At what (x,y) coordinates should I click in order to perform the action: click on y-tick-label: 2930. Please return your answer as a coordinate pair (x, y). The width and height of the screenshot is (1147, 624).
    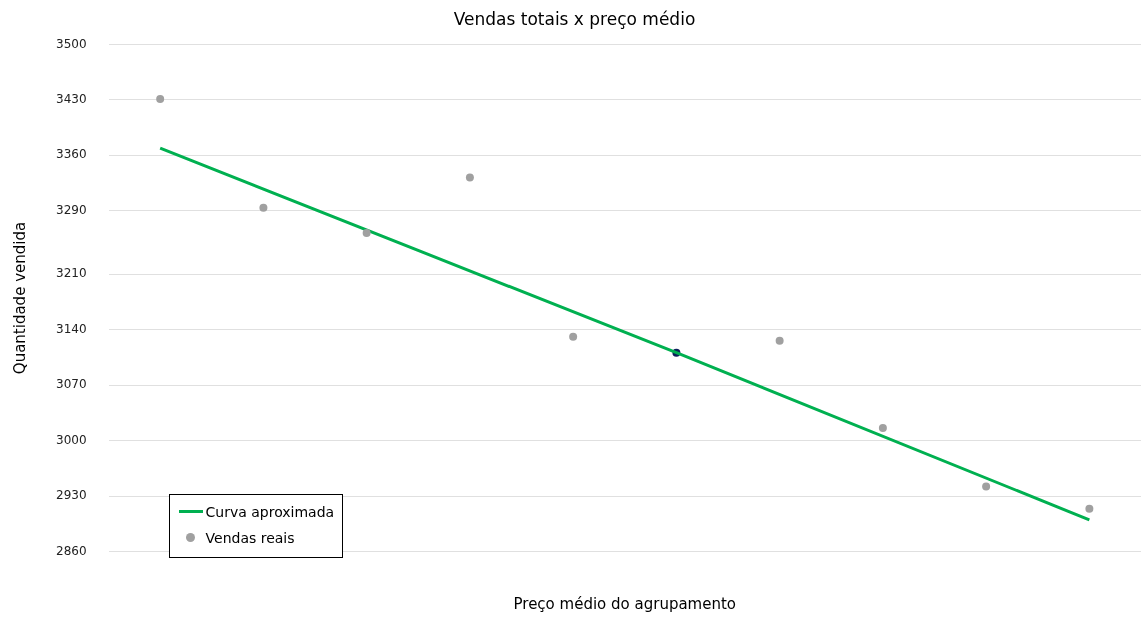
    Looking at the image, I should click on (71, 495).